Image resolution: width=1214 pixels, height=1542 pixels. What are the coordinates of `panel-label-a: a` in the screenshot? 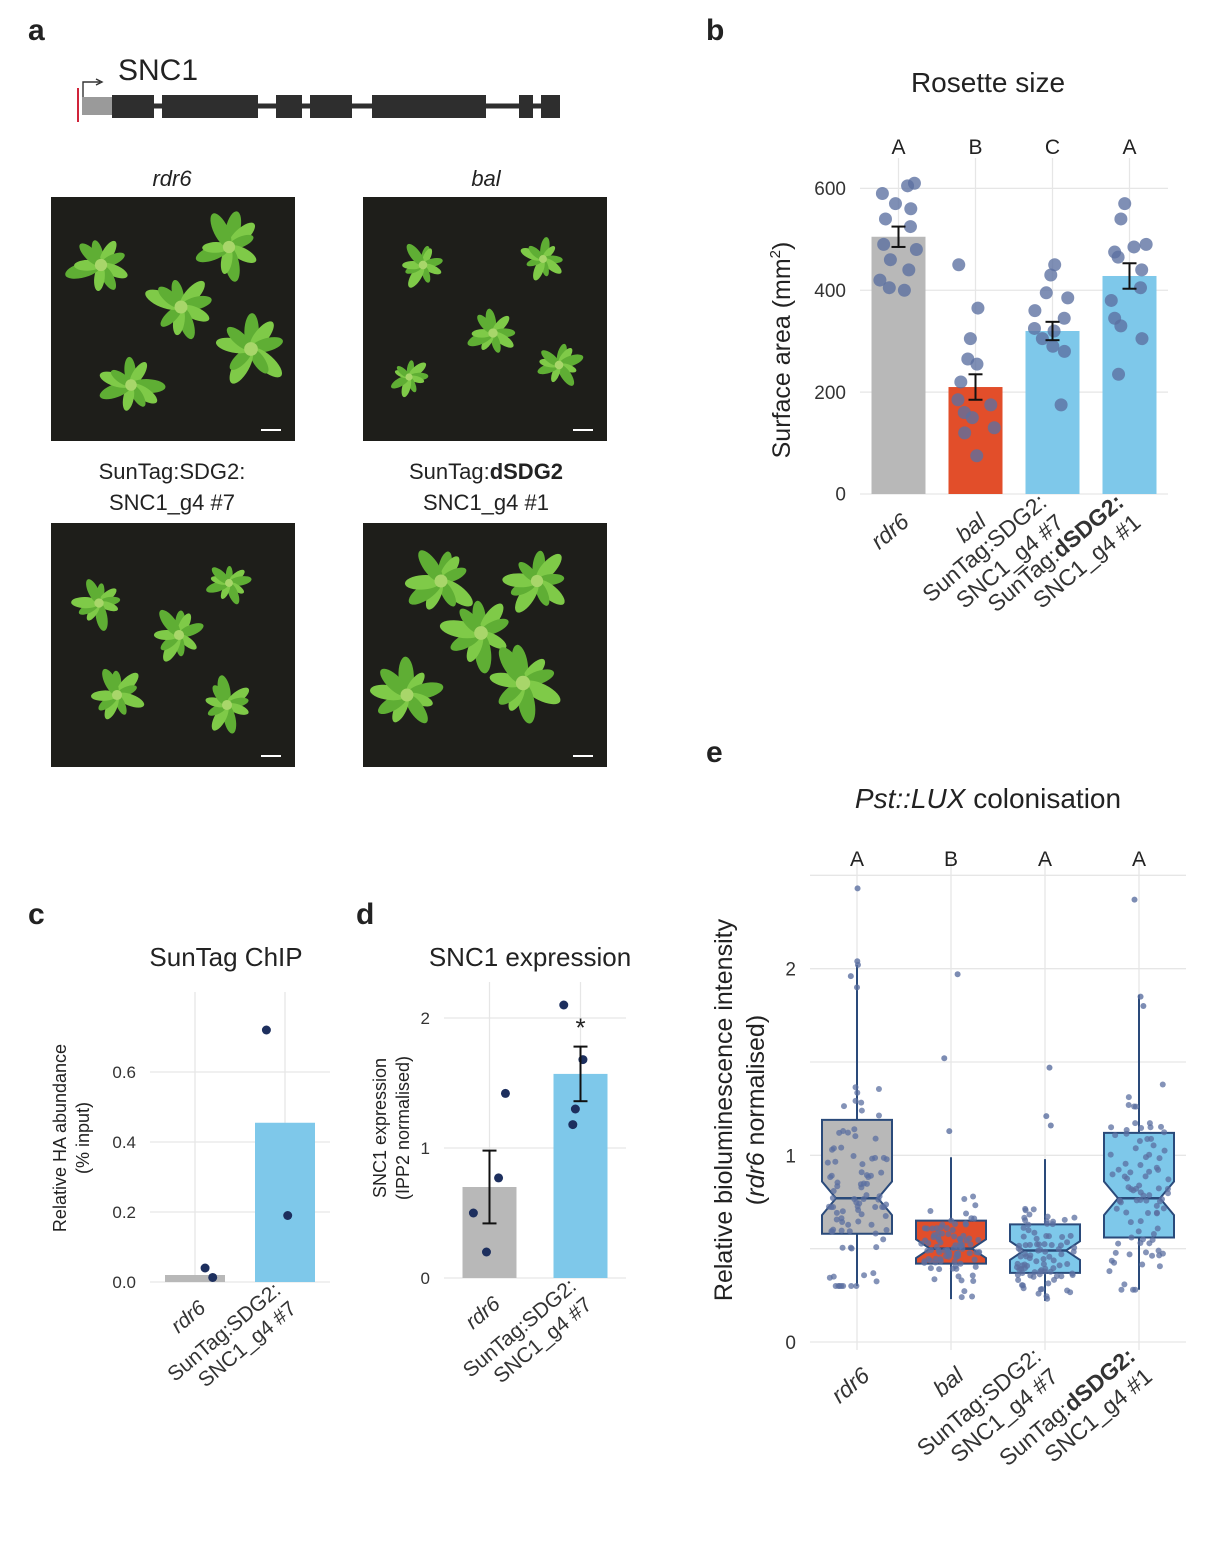 It's located at (36, 30).